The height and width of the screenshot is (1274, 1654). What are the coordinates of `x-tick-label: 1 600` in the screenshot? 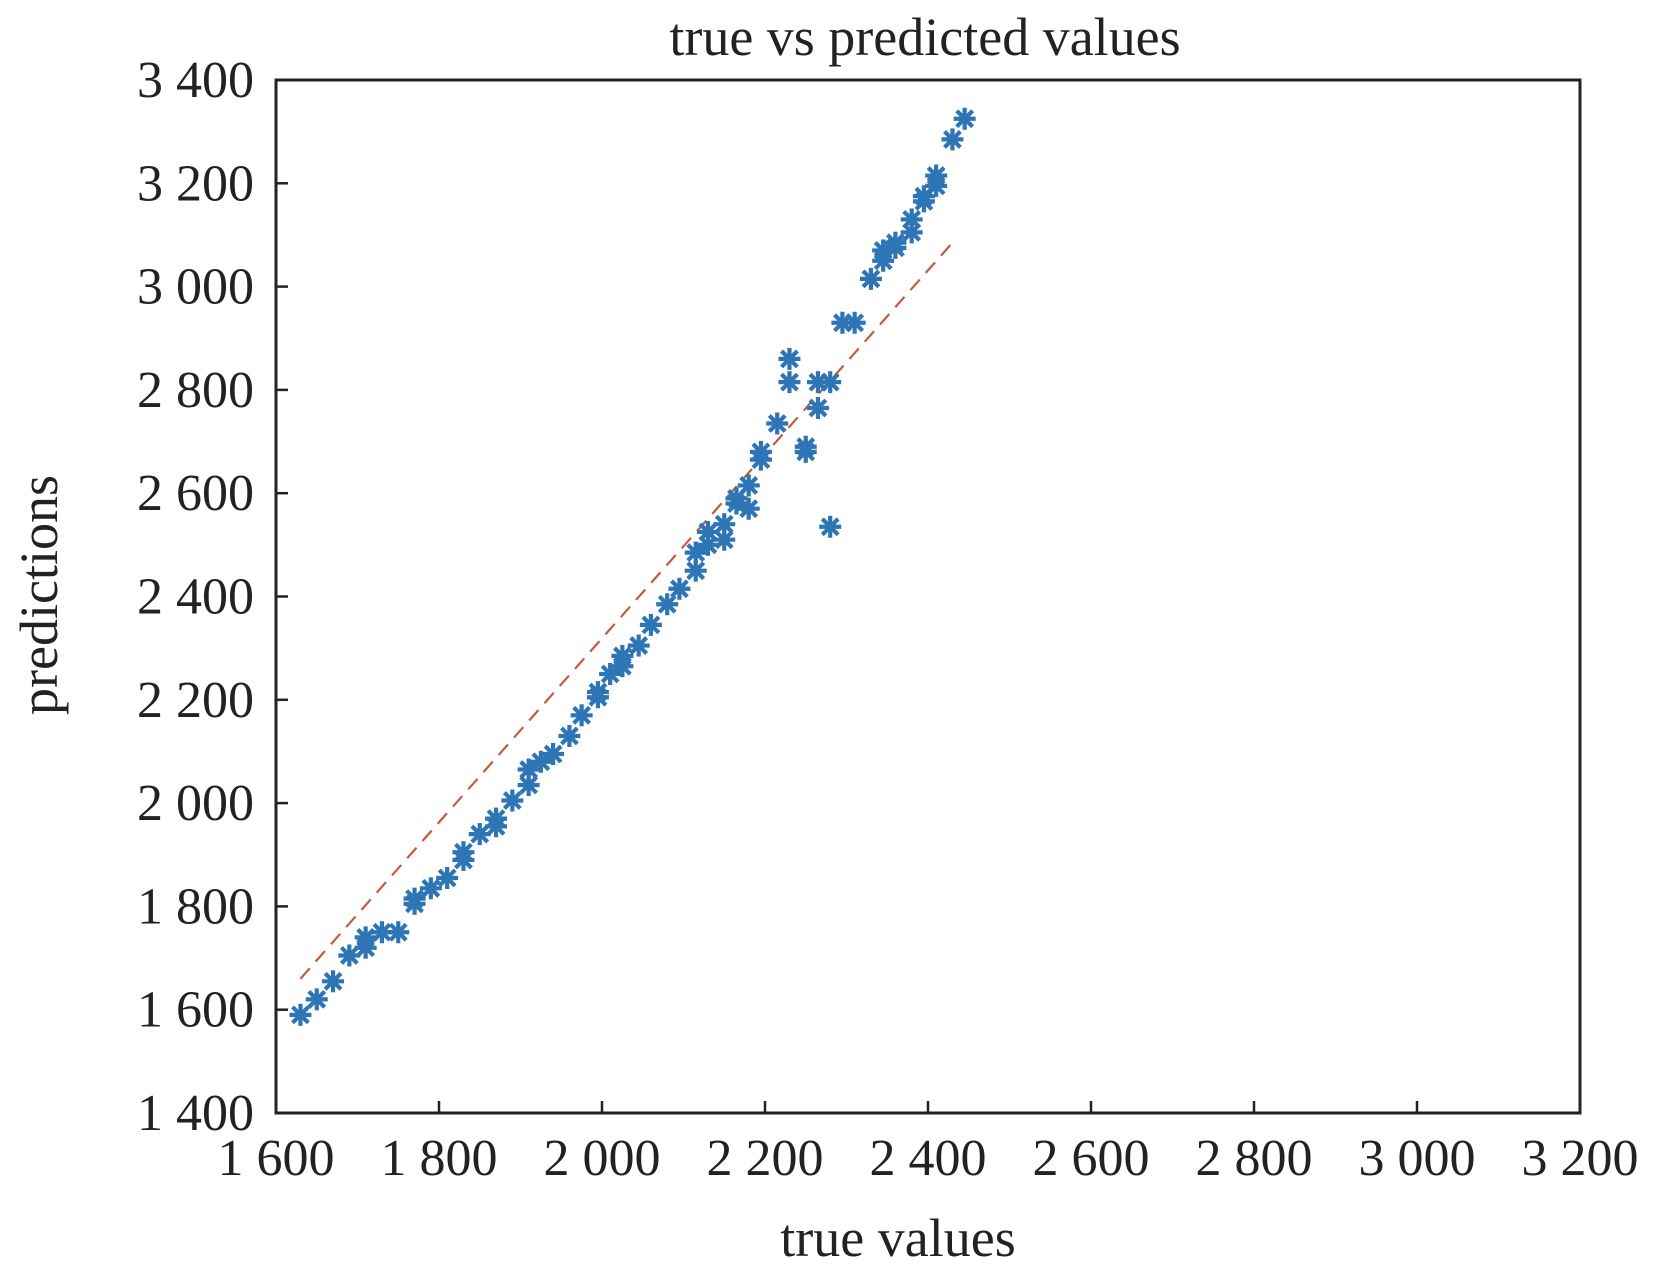 It's located at (276, 1158).